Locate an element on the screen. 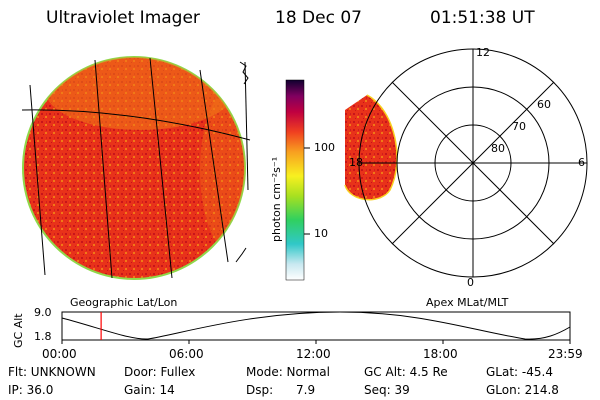 The width and height of the screenshot is (600, 400). mlat-label-70: 70 is located at coordinates (519, 126).